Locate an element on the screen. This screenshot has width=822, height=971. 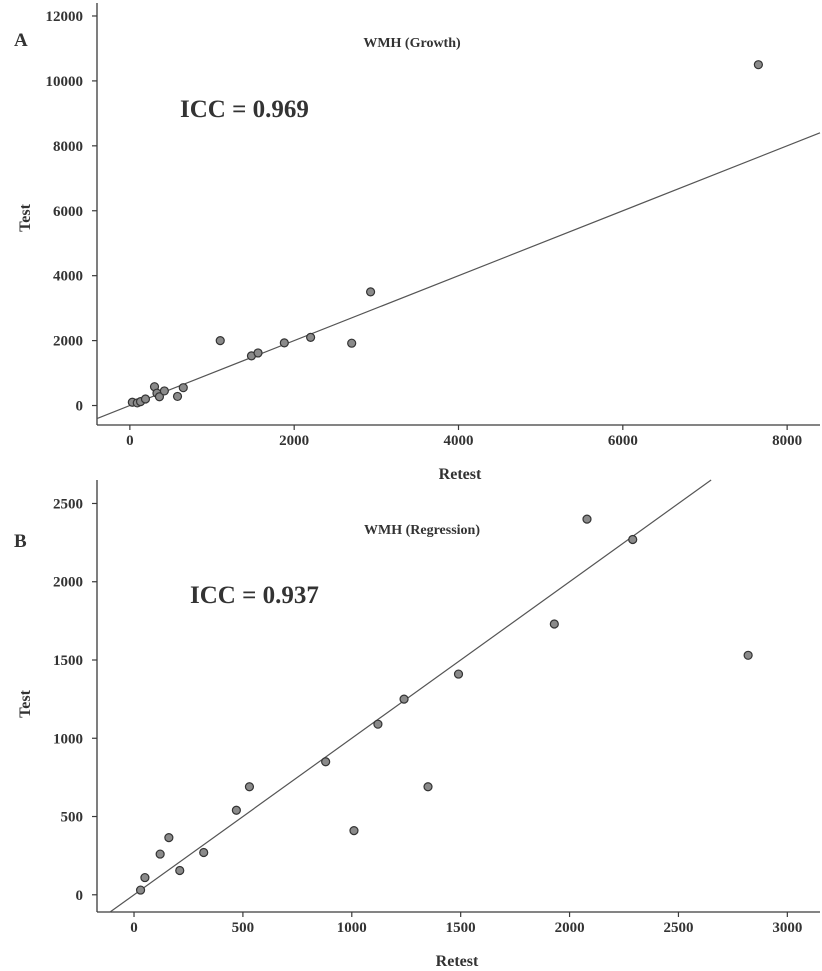
y-tick-label: 12000 is located at coordinates (65, 17).